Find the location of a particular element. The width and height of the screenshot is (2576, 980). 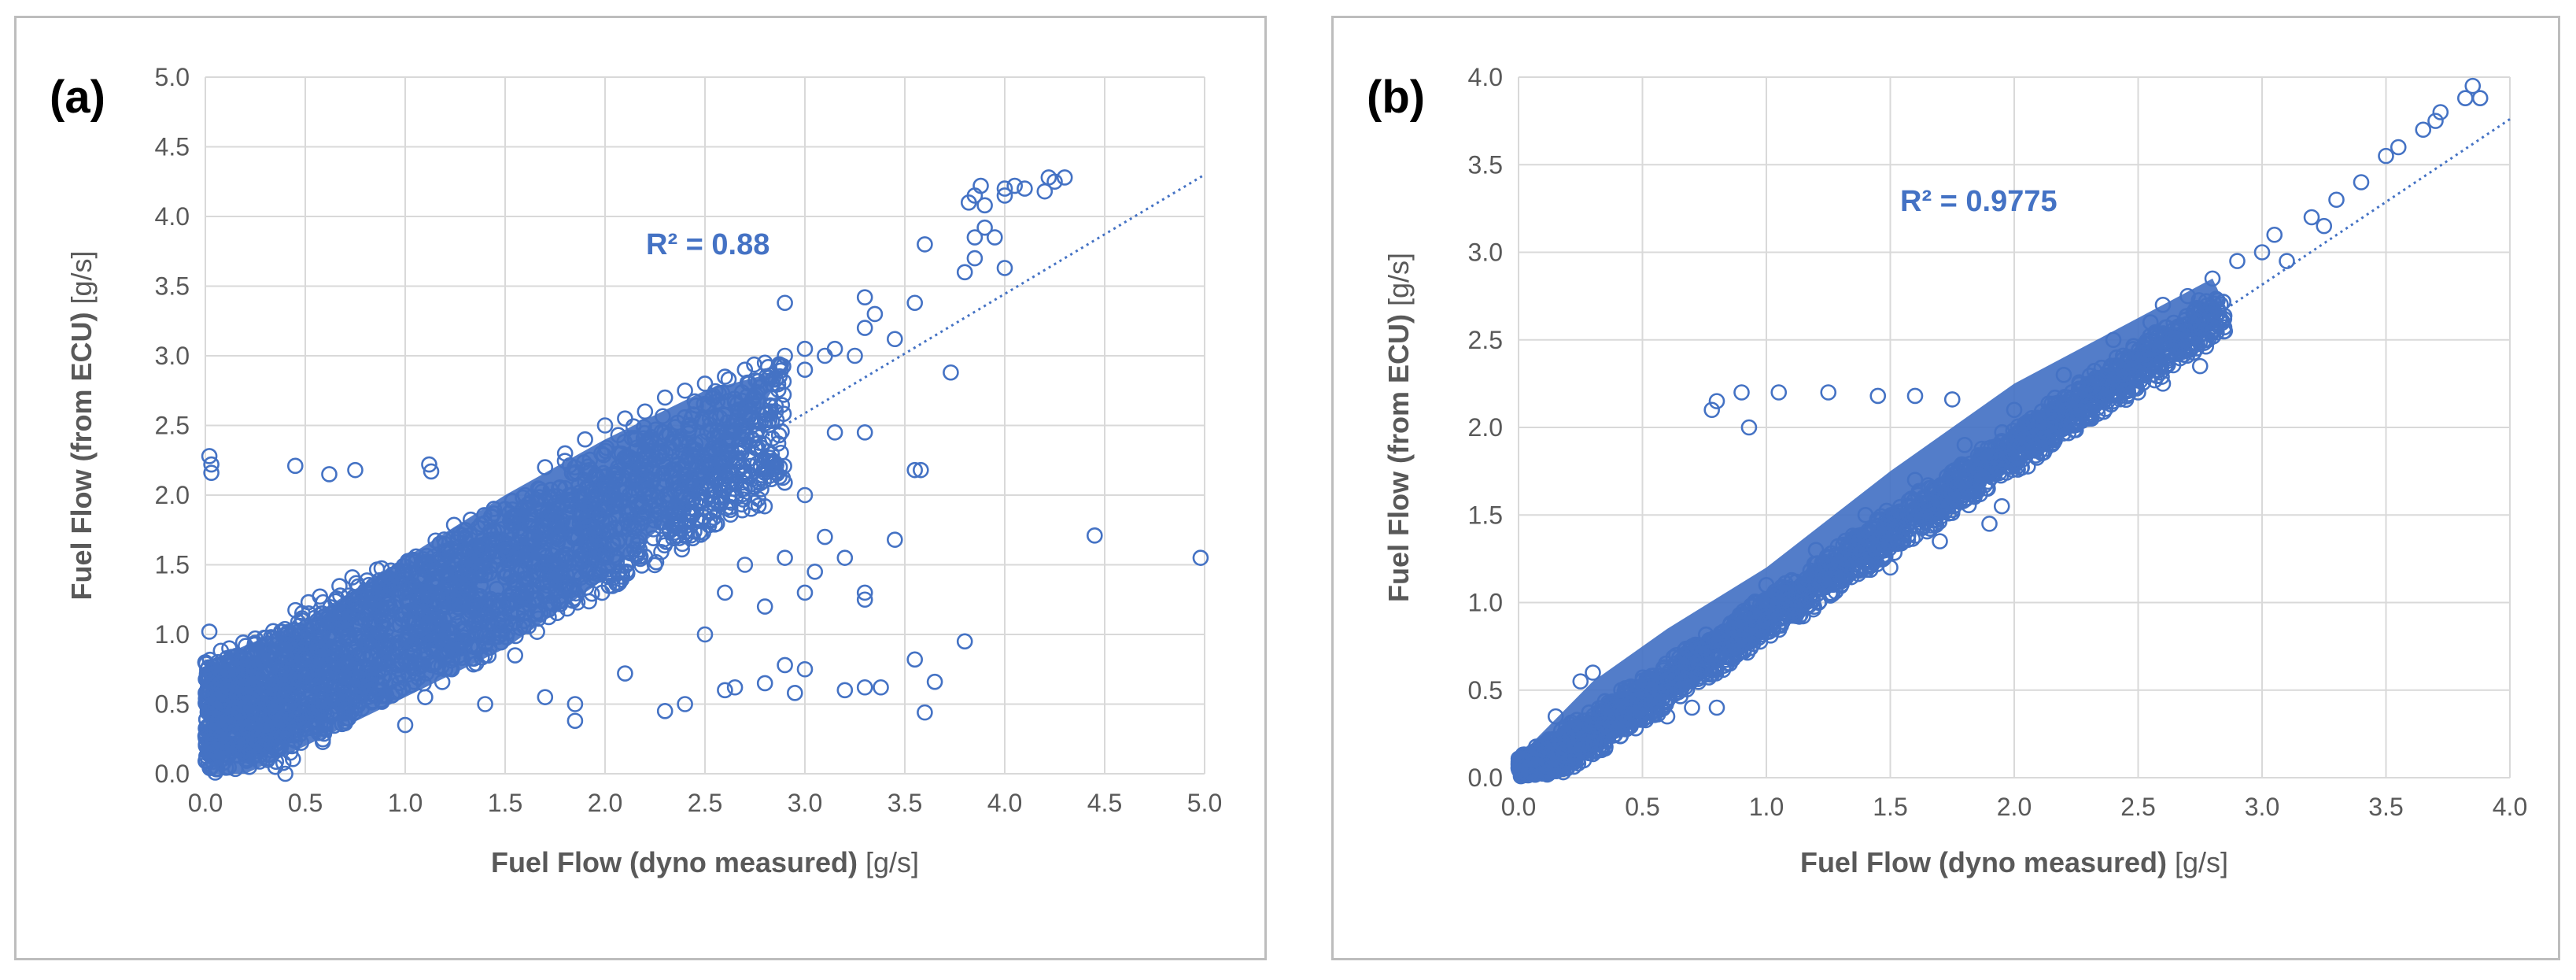

x-tick-label: 2.5 is located at coordinates (2137, 807).